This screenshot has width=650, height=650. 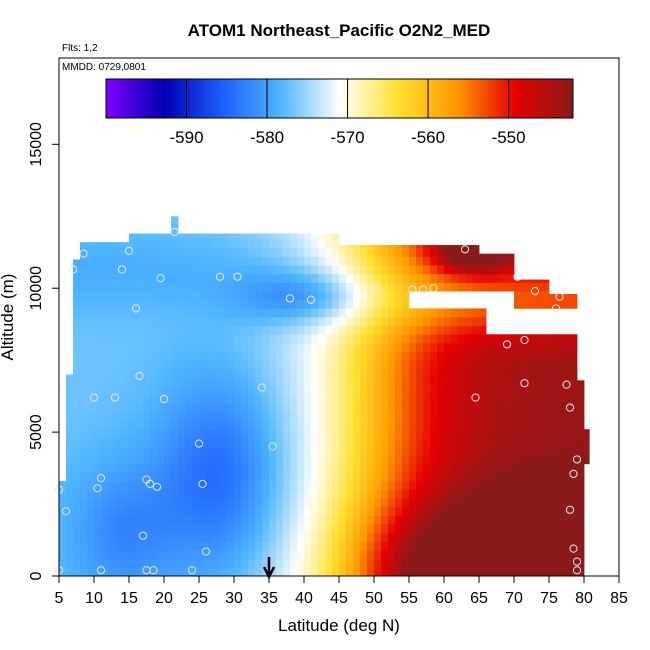 I want to click on latitude-marker-arrow, so click(x=269, y=568).